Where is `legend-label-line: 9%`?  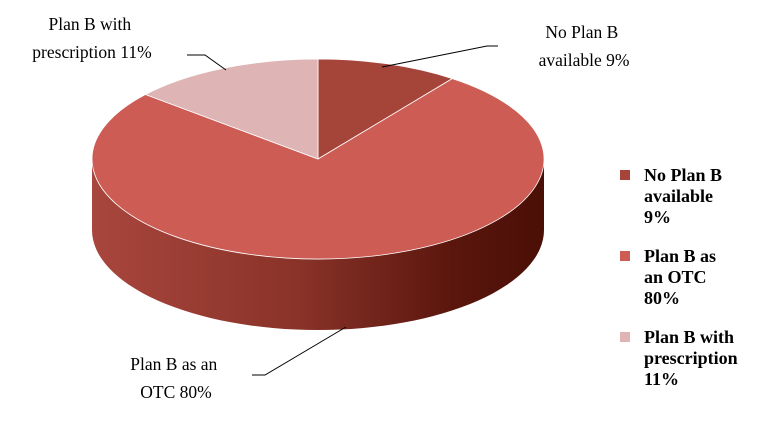
legend-label-line: 9% is located at coordinates (657, 217).